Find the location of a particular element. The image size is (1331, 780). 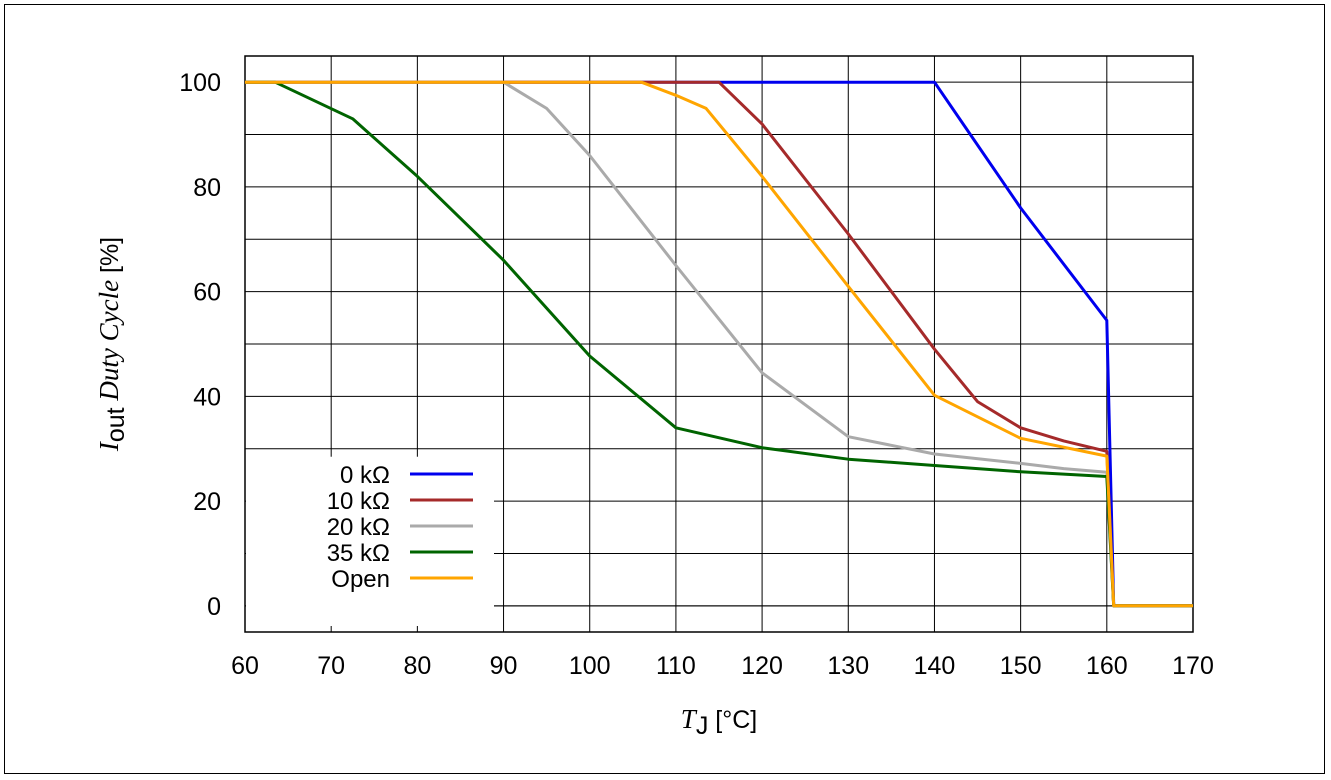

x-axis-label-sub: J is located at coordinates (702, 726).